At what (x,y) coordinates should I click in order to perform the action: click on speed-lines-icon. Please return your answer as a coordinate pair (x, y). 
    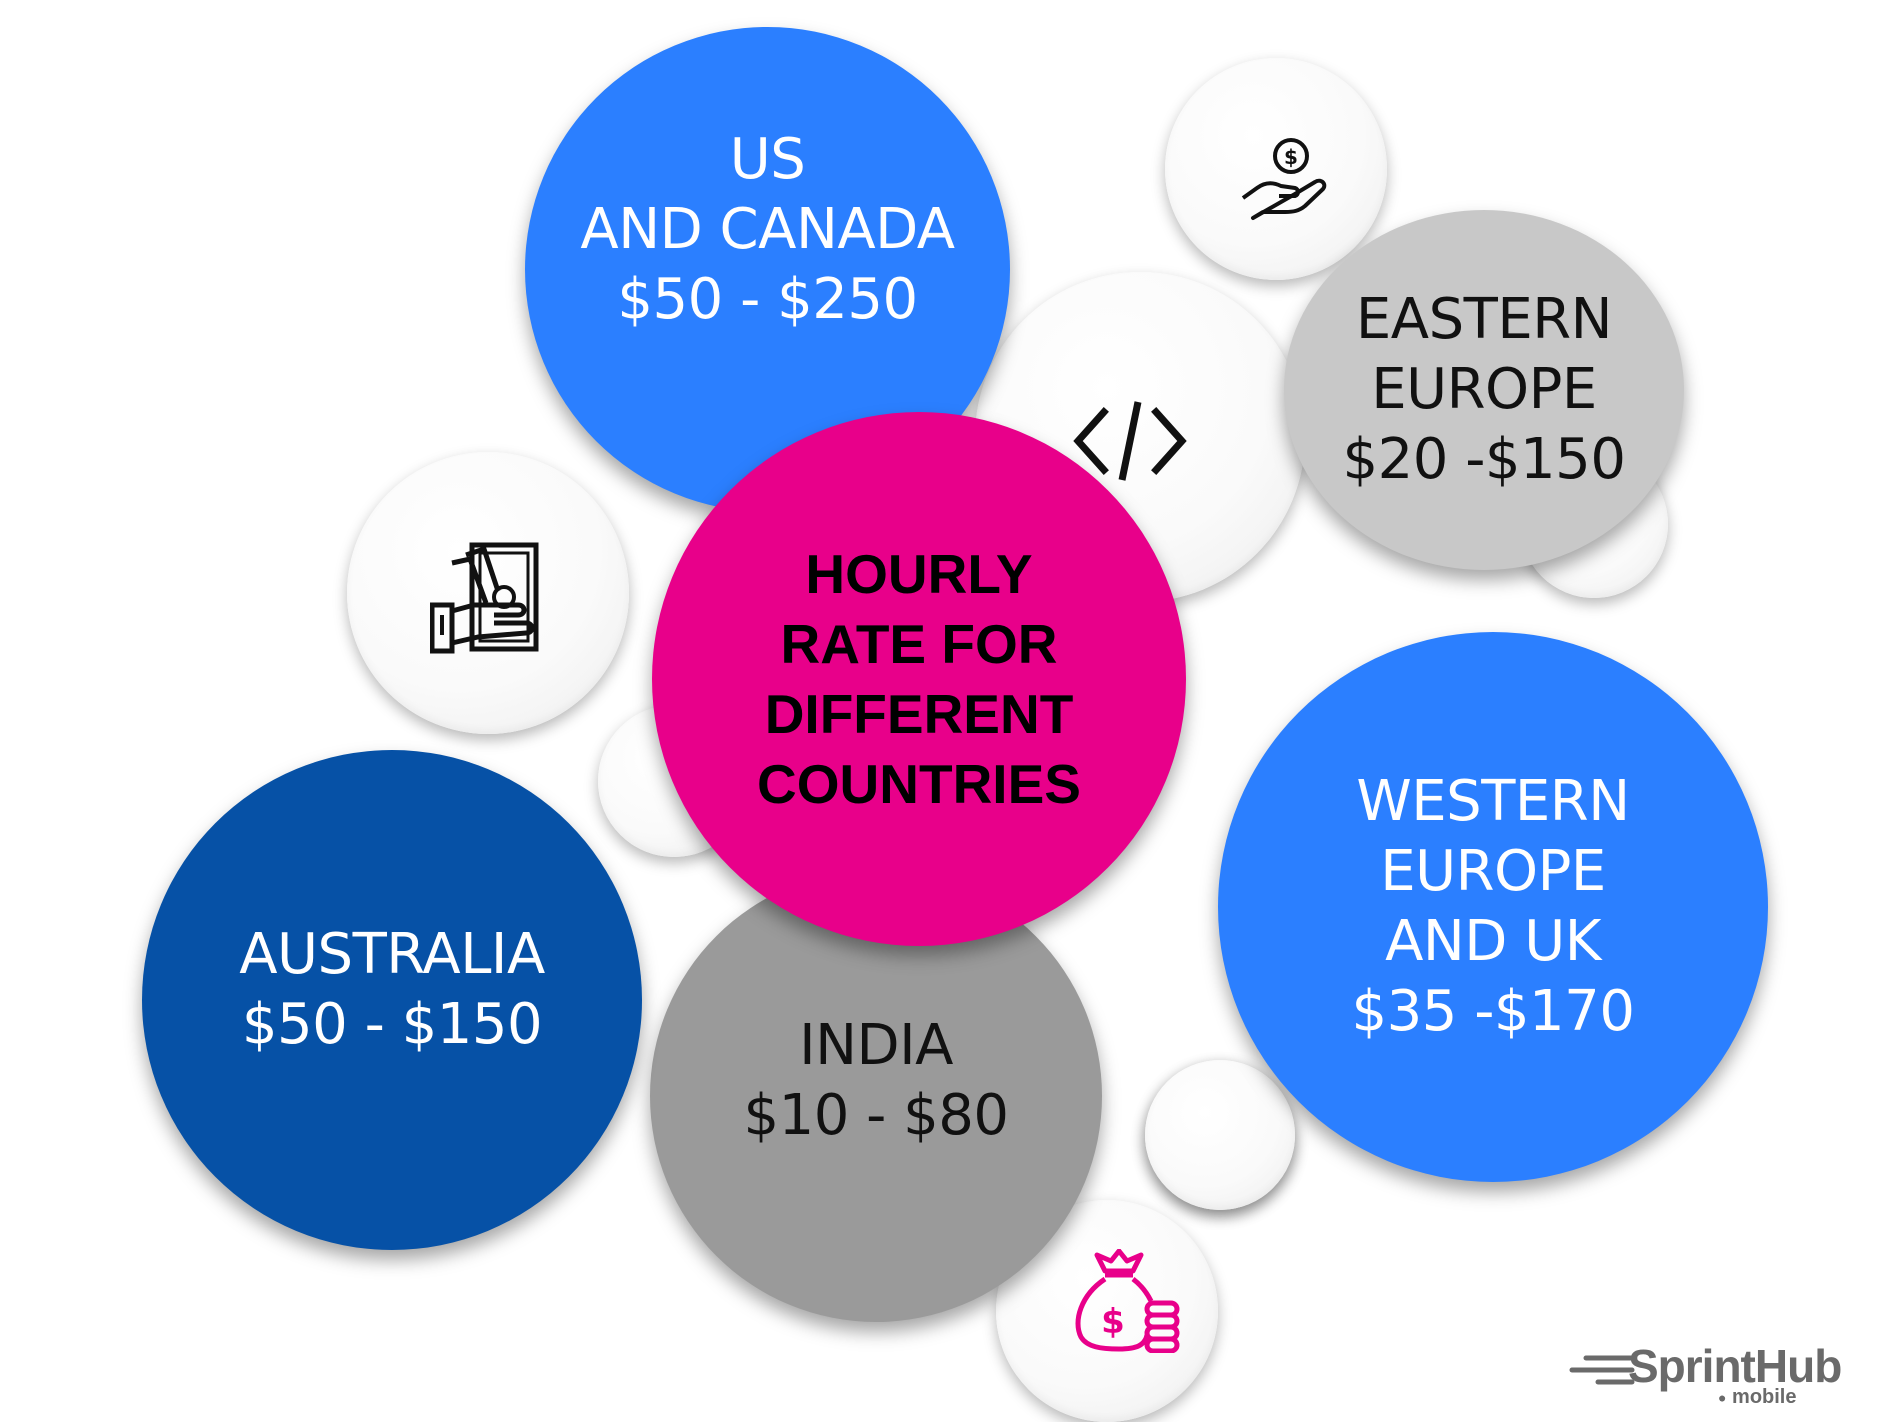
    Looking at the image, I should click on (1602, 1370).